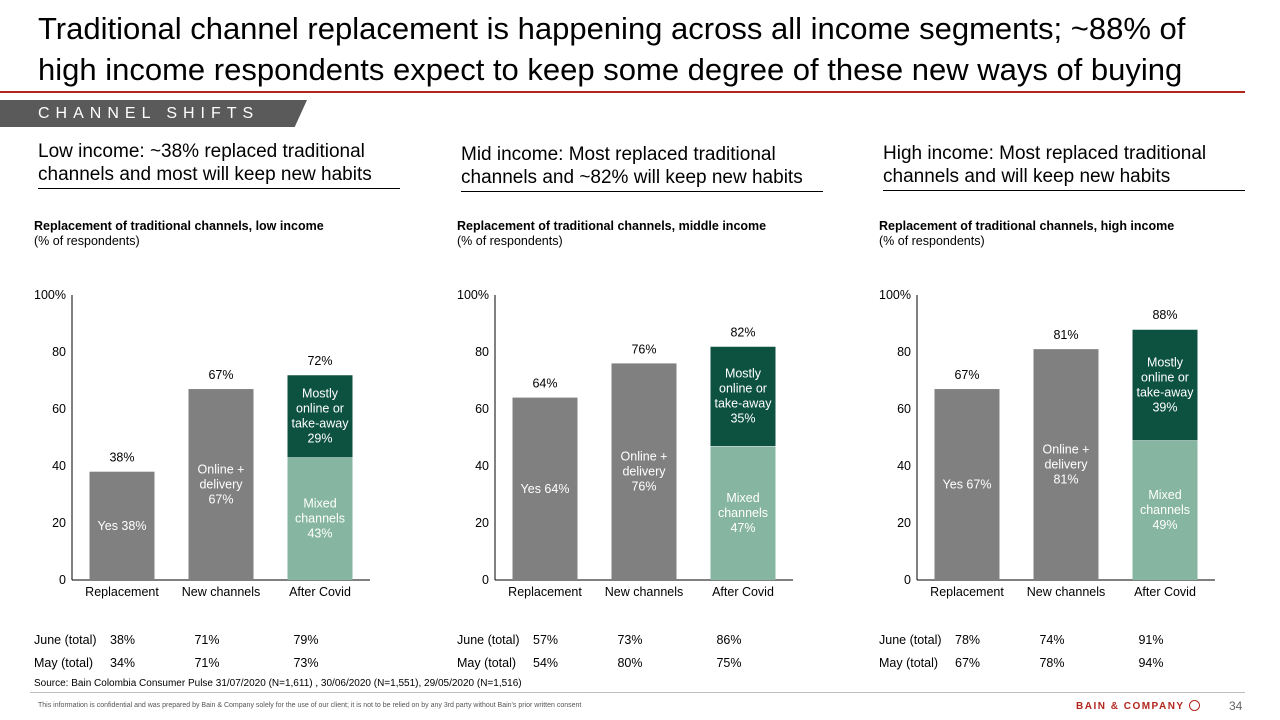  What do you see at coordinates (123, 663) in the screenshot?
I see `summary-value: 34%` at bounding box center [123, 663].